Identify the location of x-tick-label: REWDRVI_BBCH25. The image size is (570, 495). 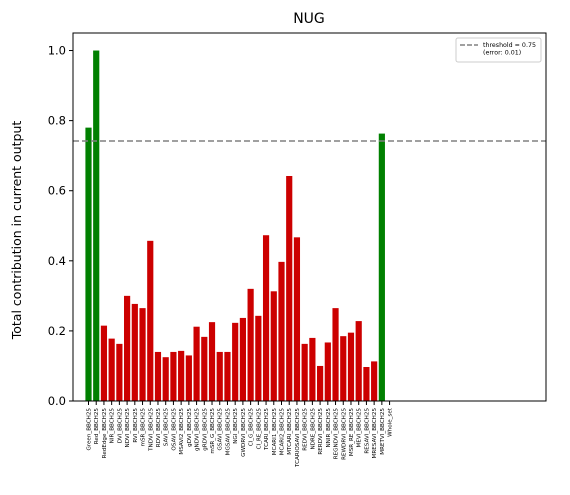
(344, 434).